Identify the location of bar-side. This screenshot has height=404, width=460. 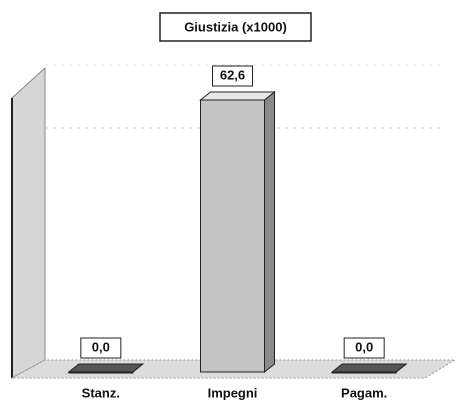
(269, 232).